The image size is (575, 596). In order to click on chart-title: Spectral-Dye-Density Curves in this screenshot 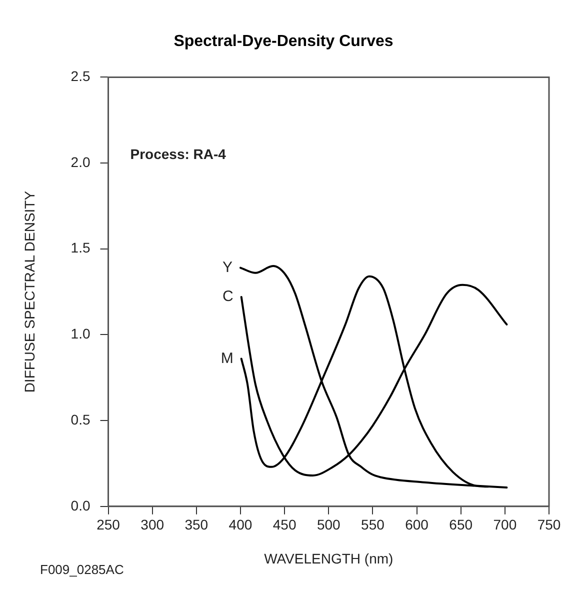, I will do `click(284, 41)`.